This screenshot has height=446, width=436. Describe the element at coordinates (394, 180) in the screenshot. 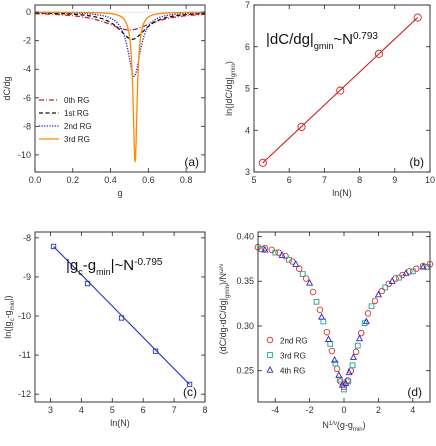

I see `b-x-tick-label: 9` at that location.